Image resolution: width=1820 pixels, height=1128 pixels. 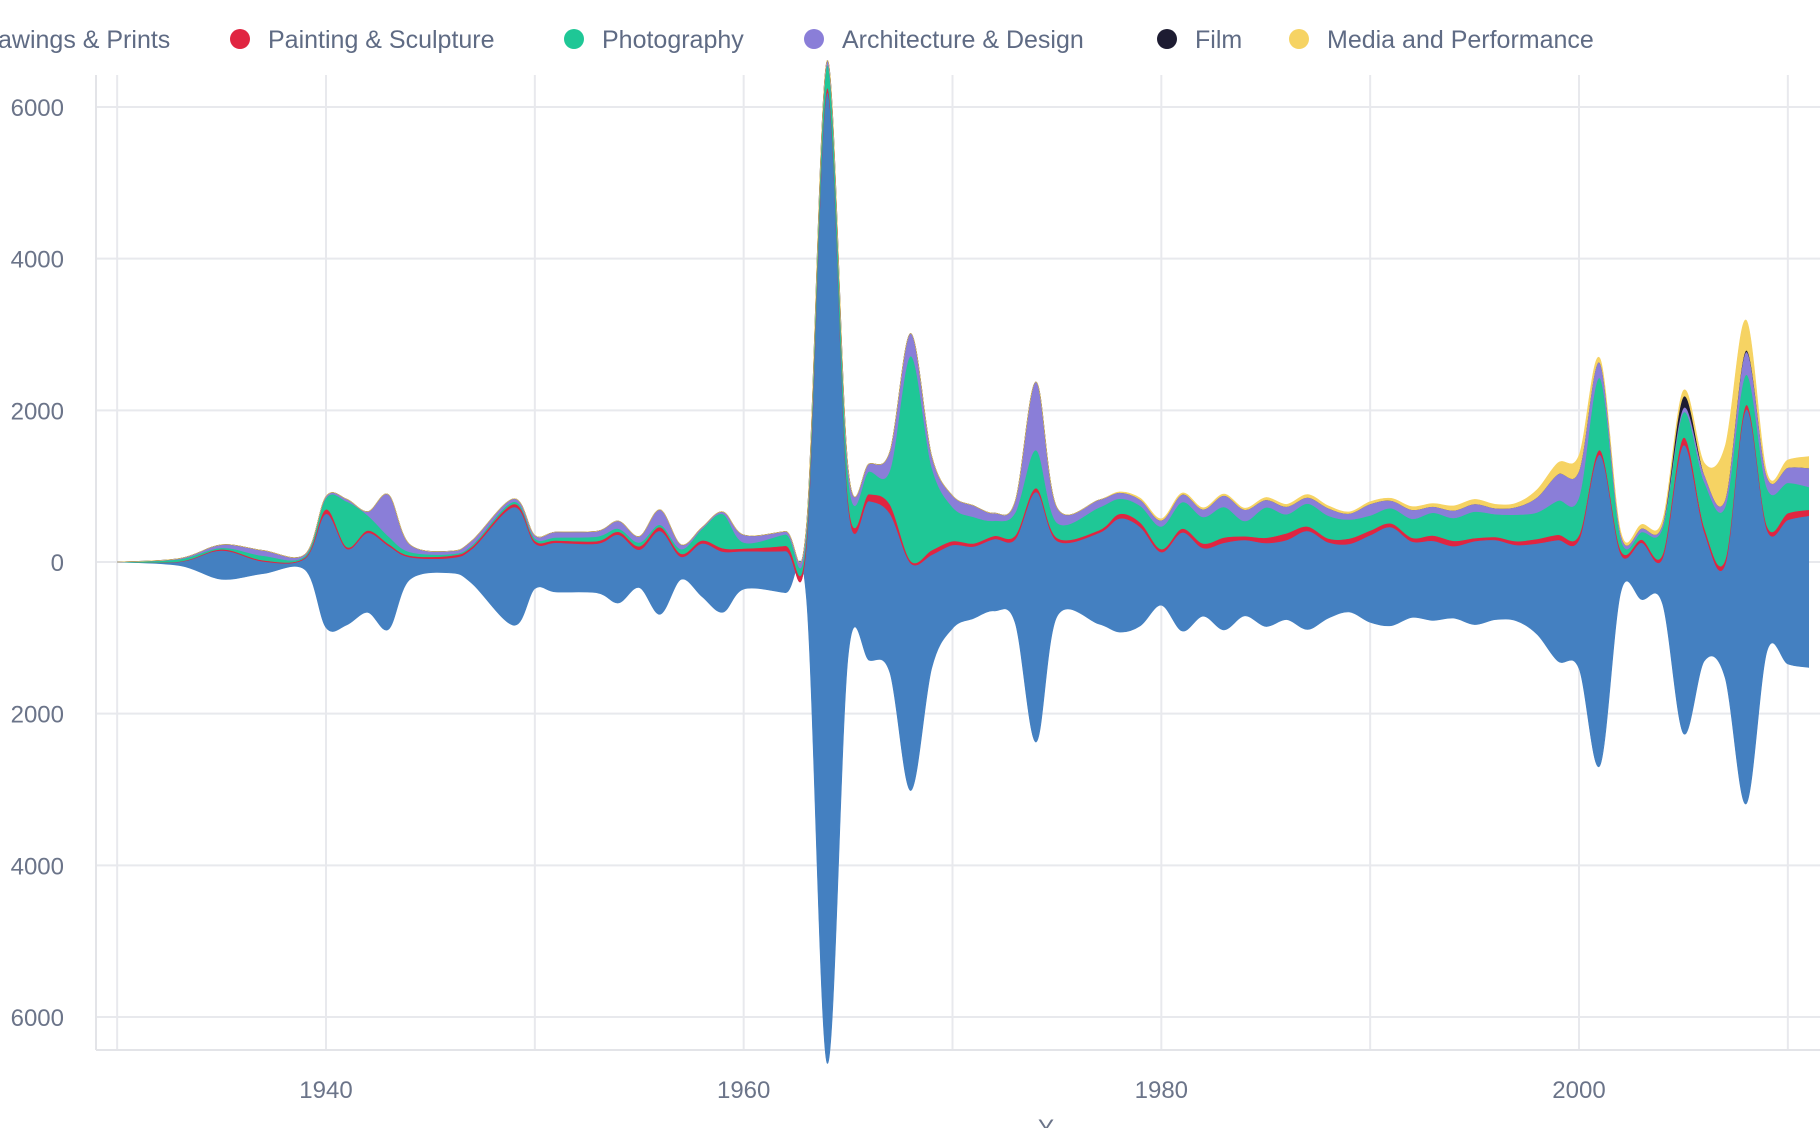 What do you see at coordinates (673, 40) in the screenshot?
I see `legend-label: Photography` at bounding box center [673, 40].